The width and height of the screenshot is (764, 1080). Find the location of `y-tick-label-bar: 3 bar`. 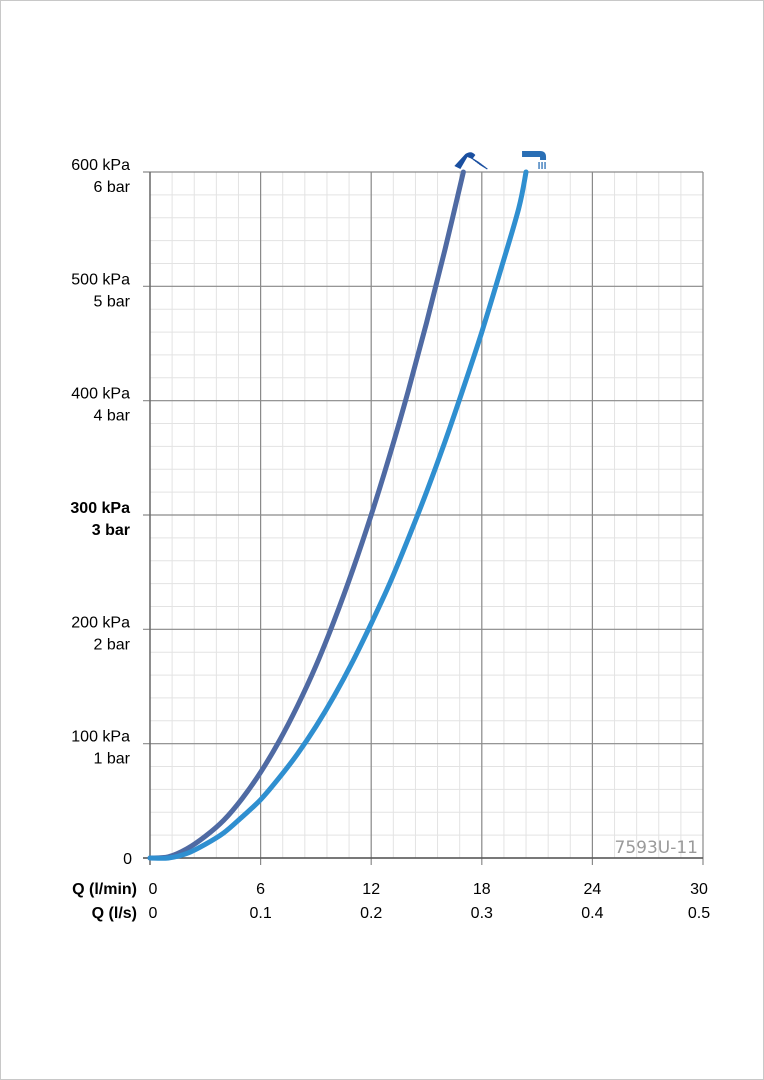

y-tick-label-bar: 3 bar is located at coordinates (111, 530).